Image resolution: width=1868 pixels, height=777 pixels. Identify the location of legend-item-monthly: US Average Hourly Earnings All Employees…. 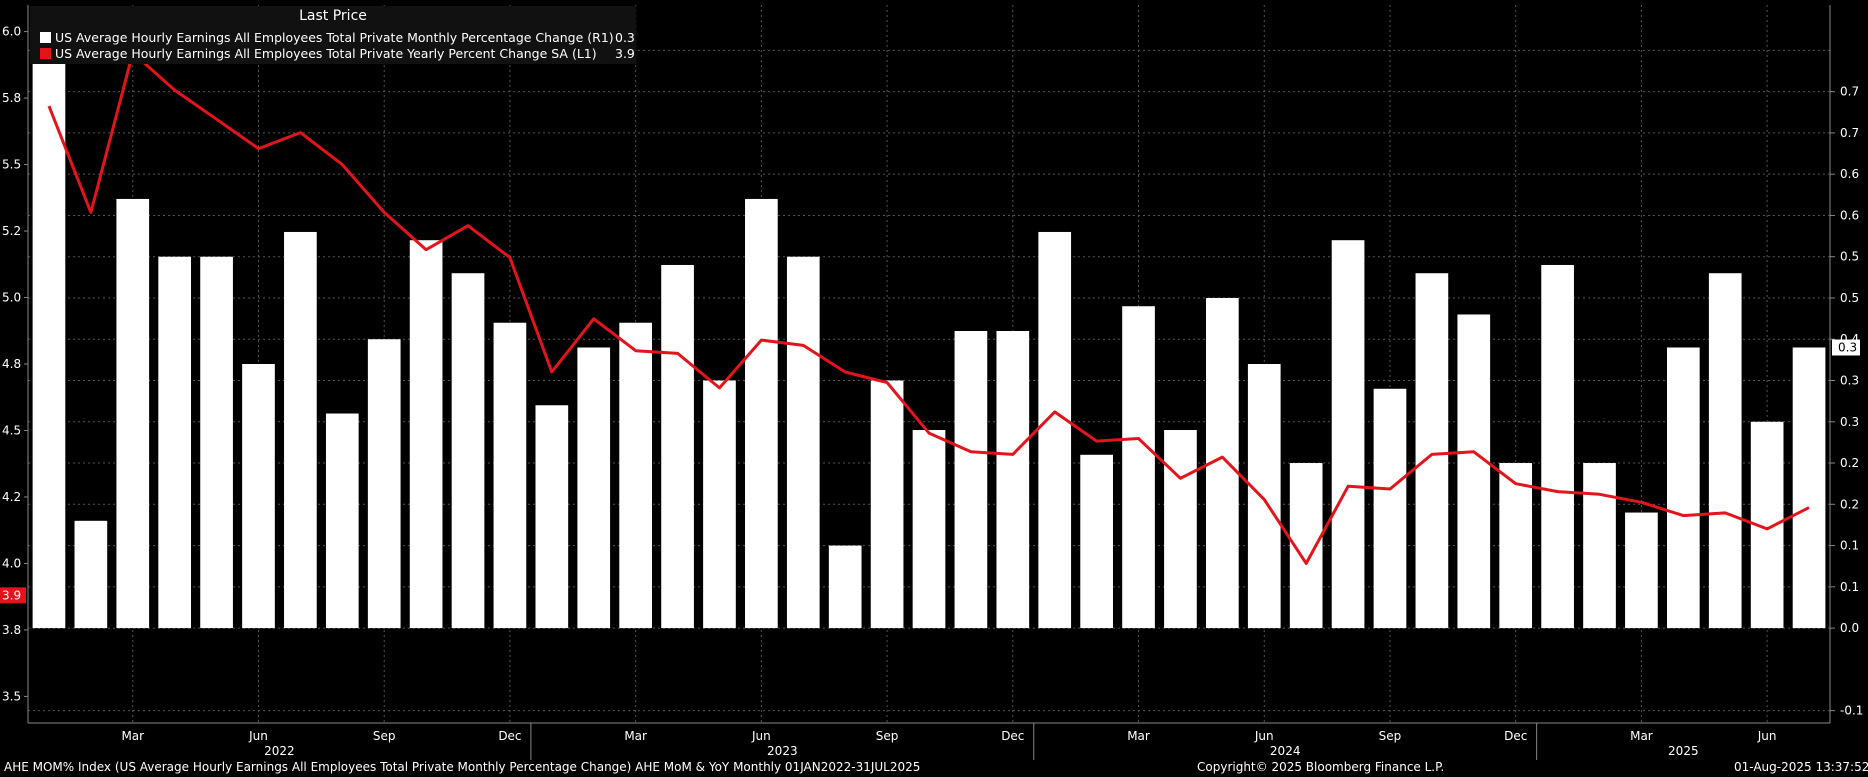
(337, 37).